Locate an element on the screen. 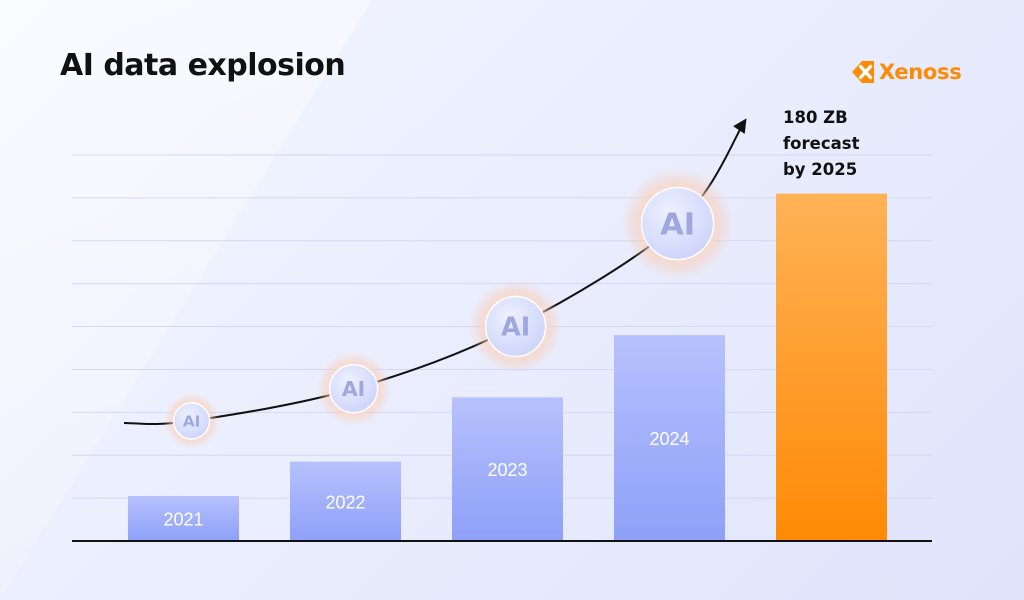  brand-logo: Xenoss is located at coordinates (905, 72).